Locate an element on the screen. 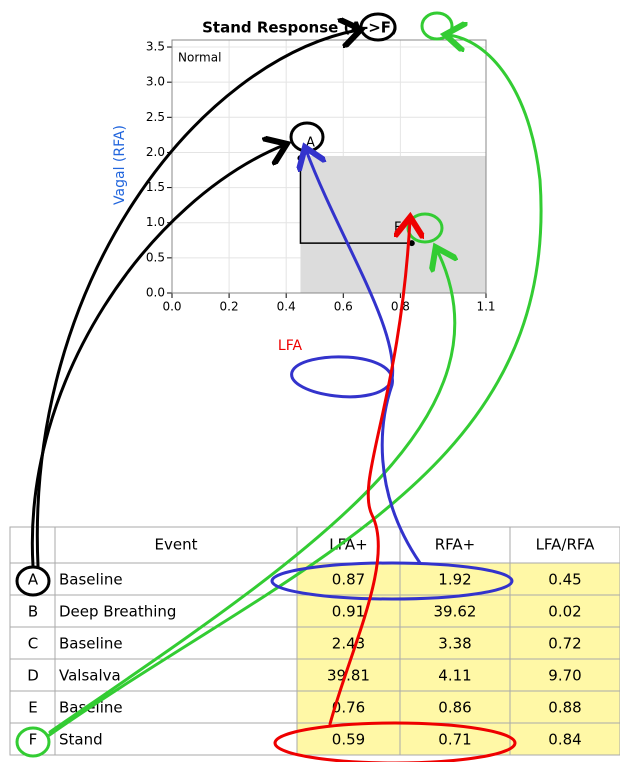 Image resolution: width=620 pixels, height=766 pixels. cell-text: 0.86 is located at coordinates (454, 708).